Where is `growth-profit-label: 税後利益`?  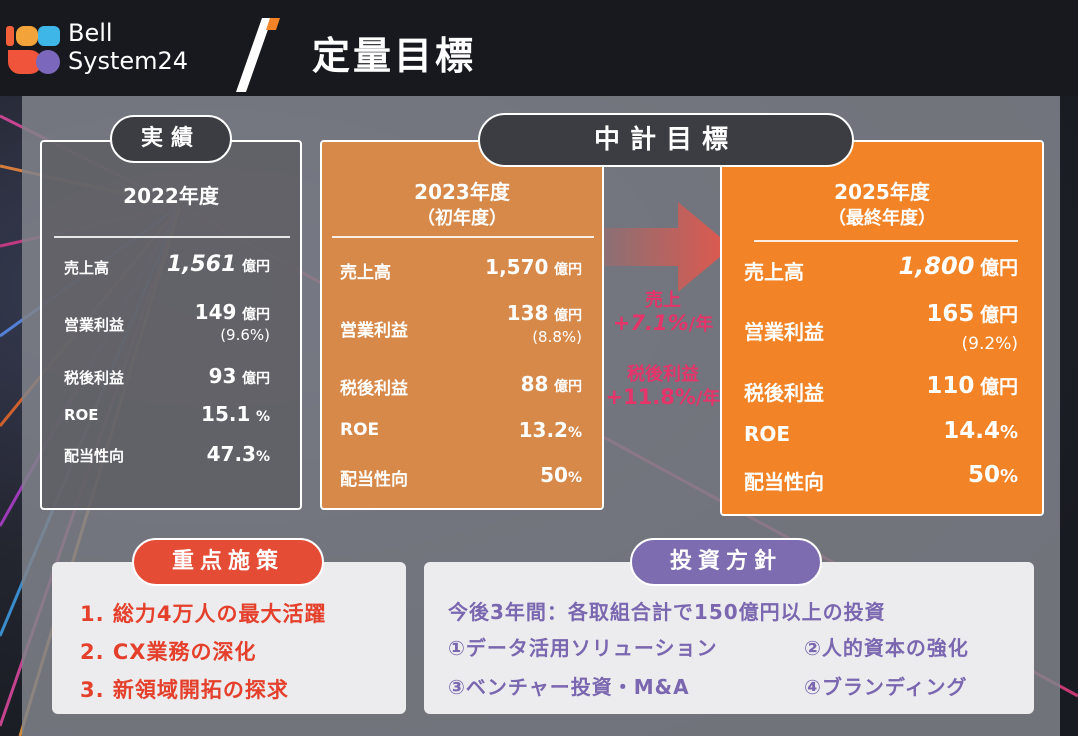
growth-profit-label: 税後利益 is located at coordinates (663, 374).